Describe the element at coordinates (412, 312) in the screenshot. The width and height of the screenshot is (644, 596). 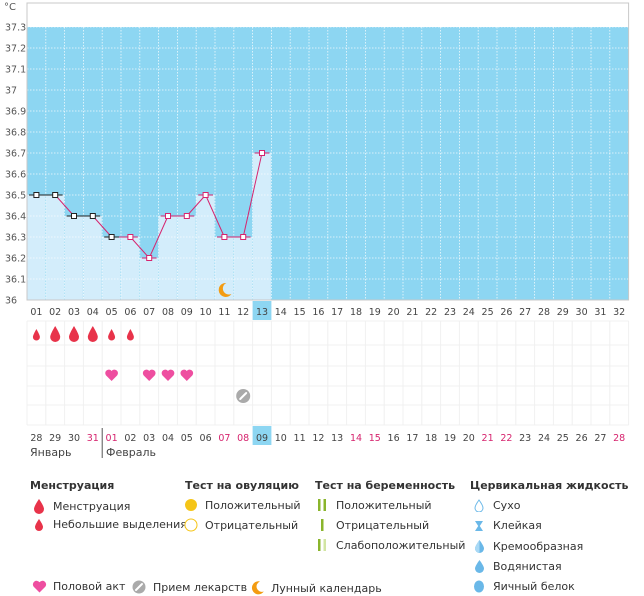
I see `cycle-day-label: 21` at that location.